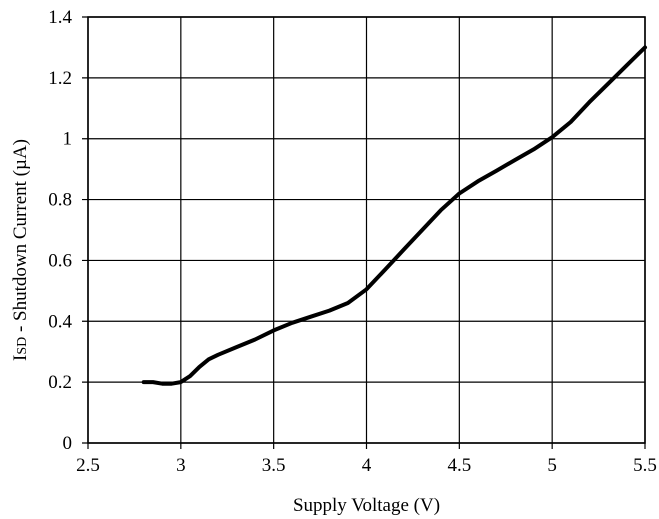 The width and height of the screenshot is (659, 519). Describe the element at coordinates (60, 260) in the screenshot. I see `y-tick-label: 0.6` at that location.